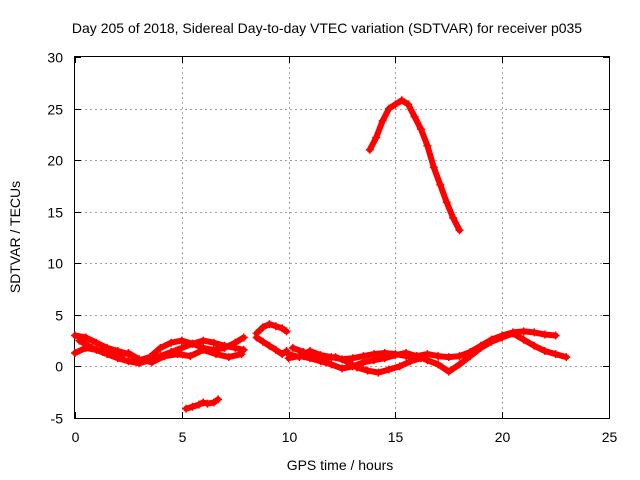 This screenshot has width=640, height=480. What do you see at coordinates (59, 367) in the screenshot?
I see `y-tick-label: 0` at bounding box center [59, 367].